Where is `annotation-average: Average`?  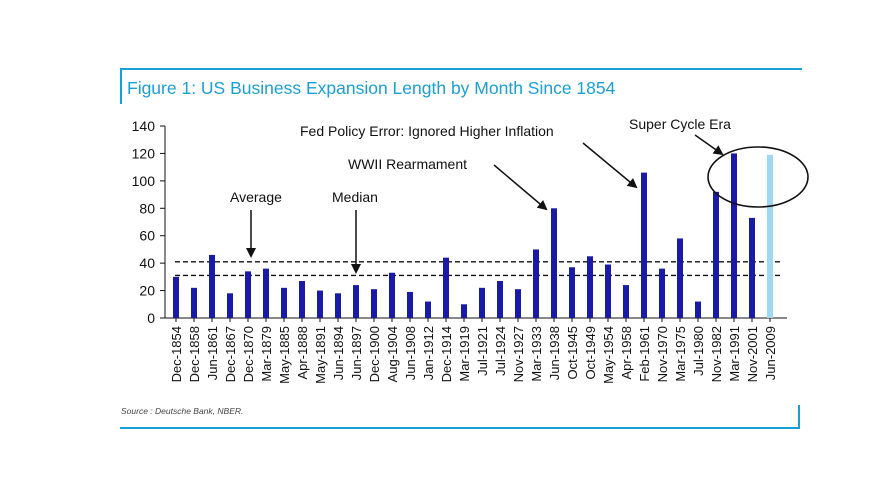
annotation-average: Average is located at coordinates (256, 197).